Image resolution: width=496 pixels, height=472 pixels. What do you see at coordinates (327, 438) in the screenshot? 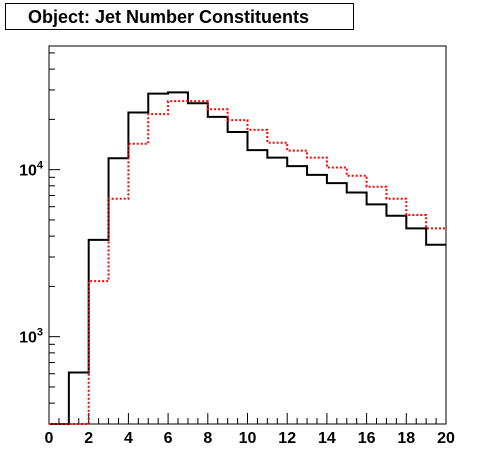
I see `x-tick-label: 14` at bounding box center [327, 438].